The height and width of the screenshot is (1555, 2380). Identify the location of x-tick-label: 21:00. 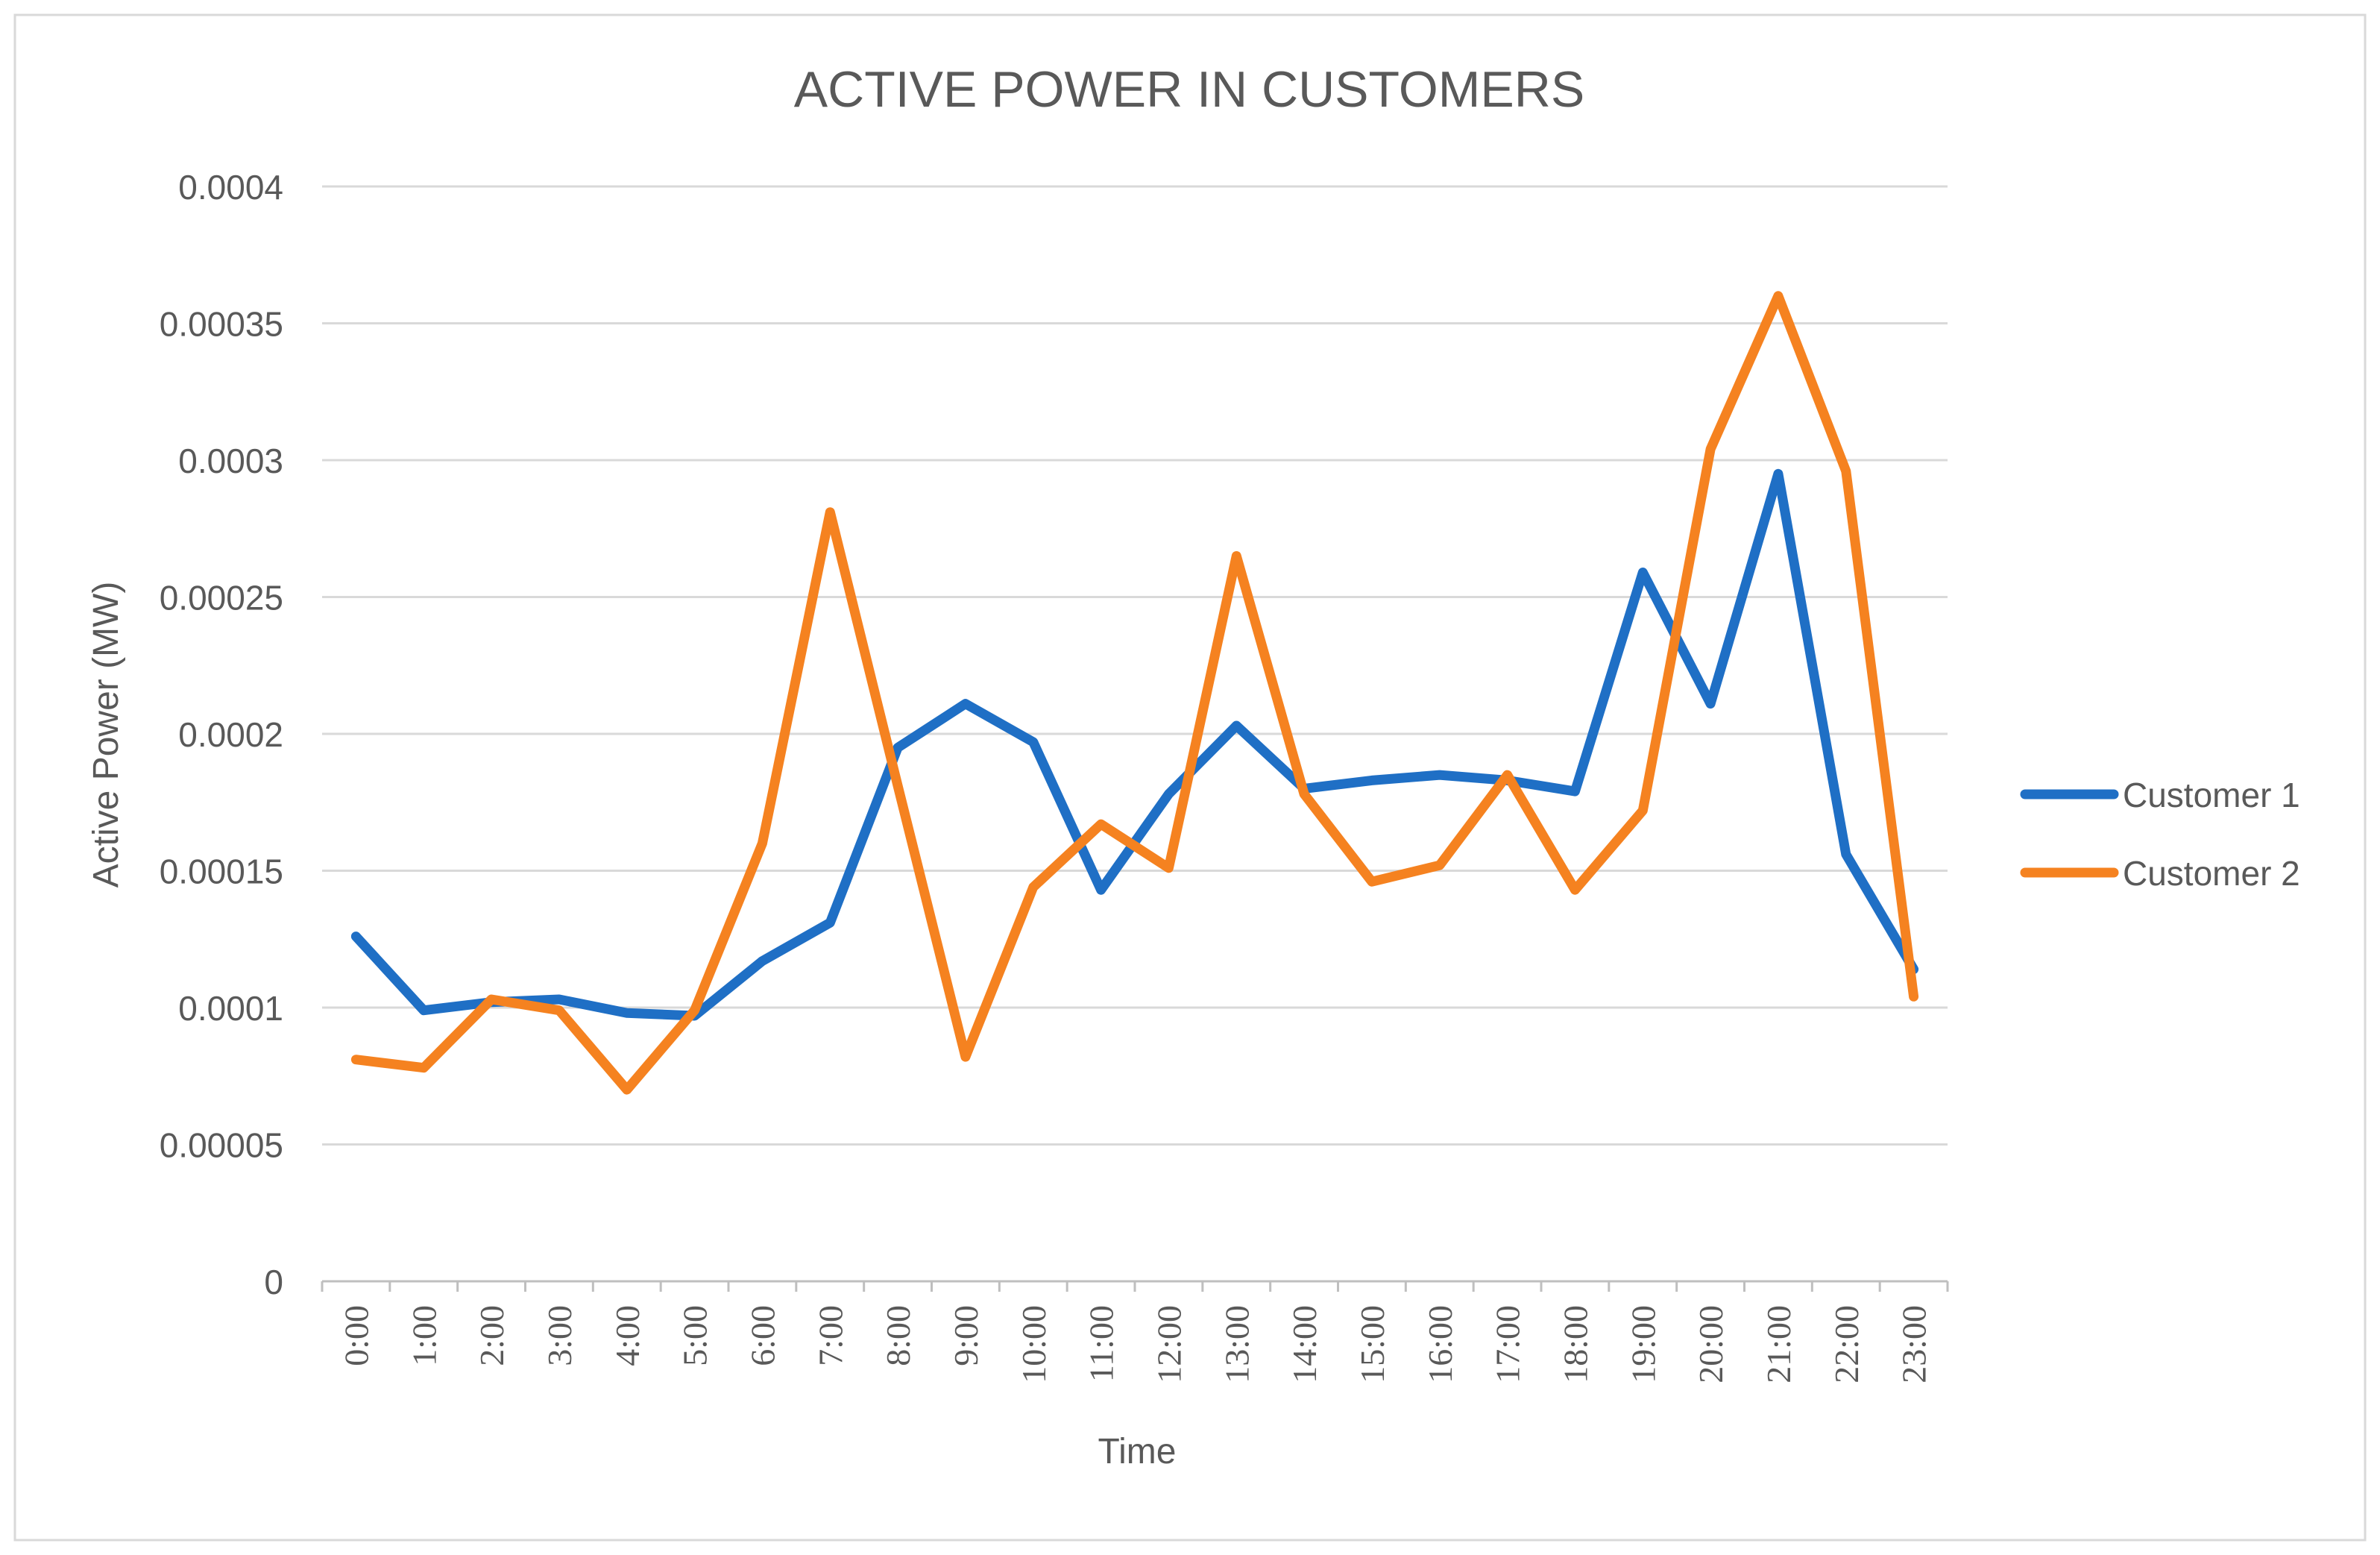
(1779, 1344).